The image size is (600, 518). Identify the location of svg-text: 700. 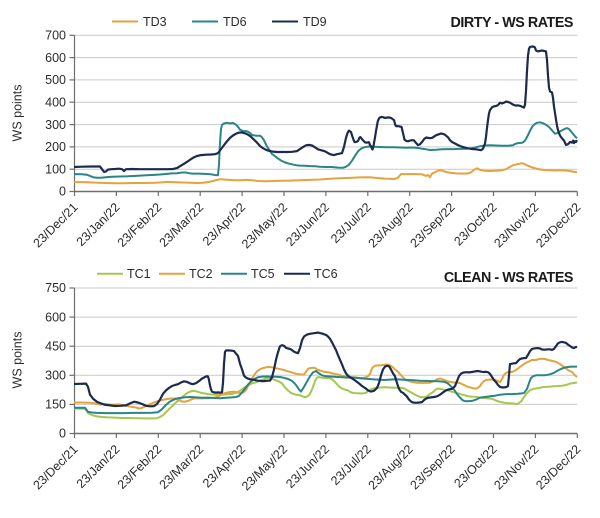
(55, 36).